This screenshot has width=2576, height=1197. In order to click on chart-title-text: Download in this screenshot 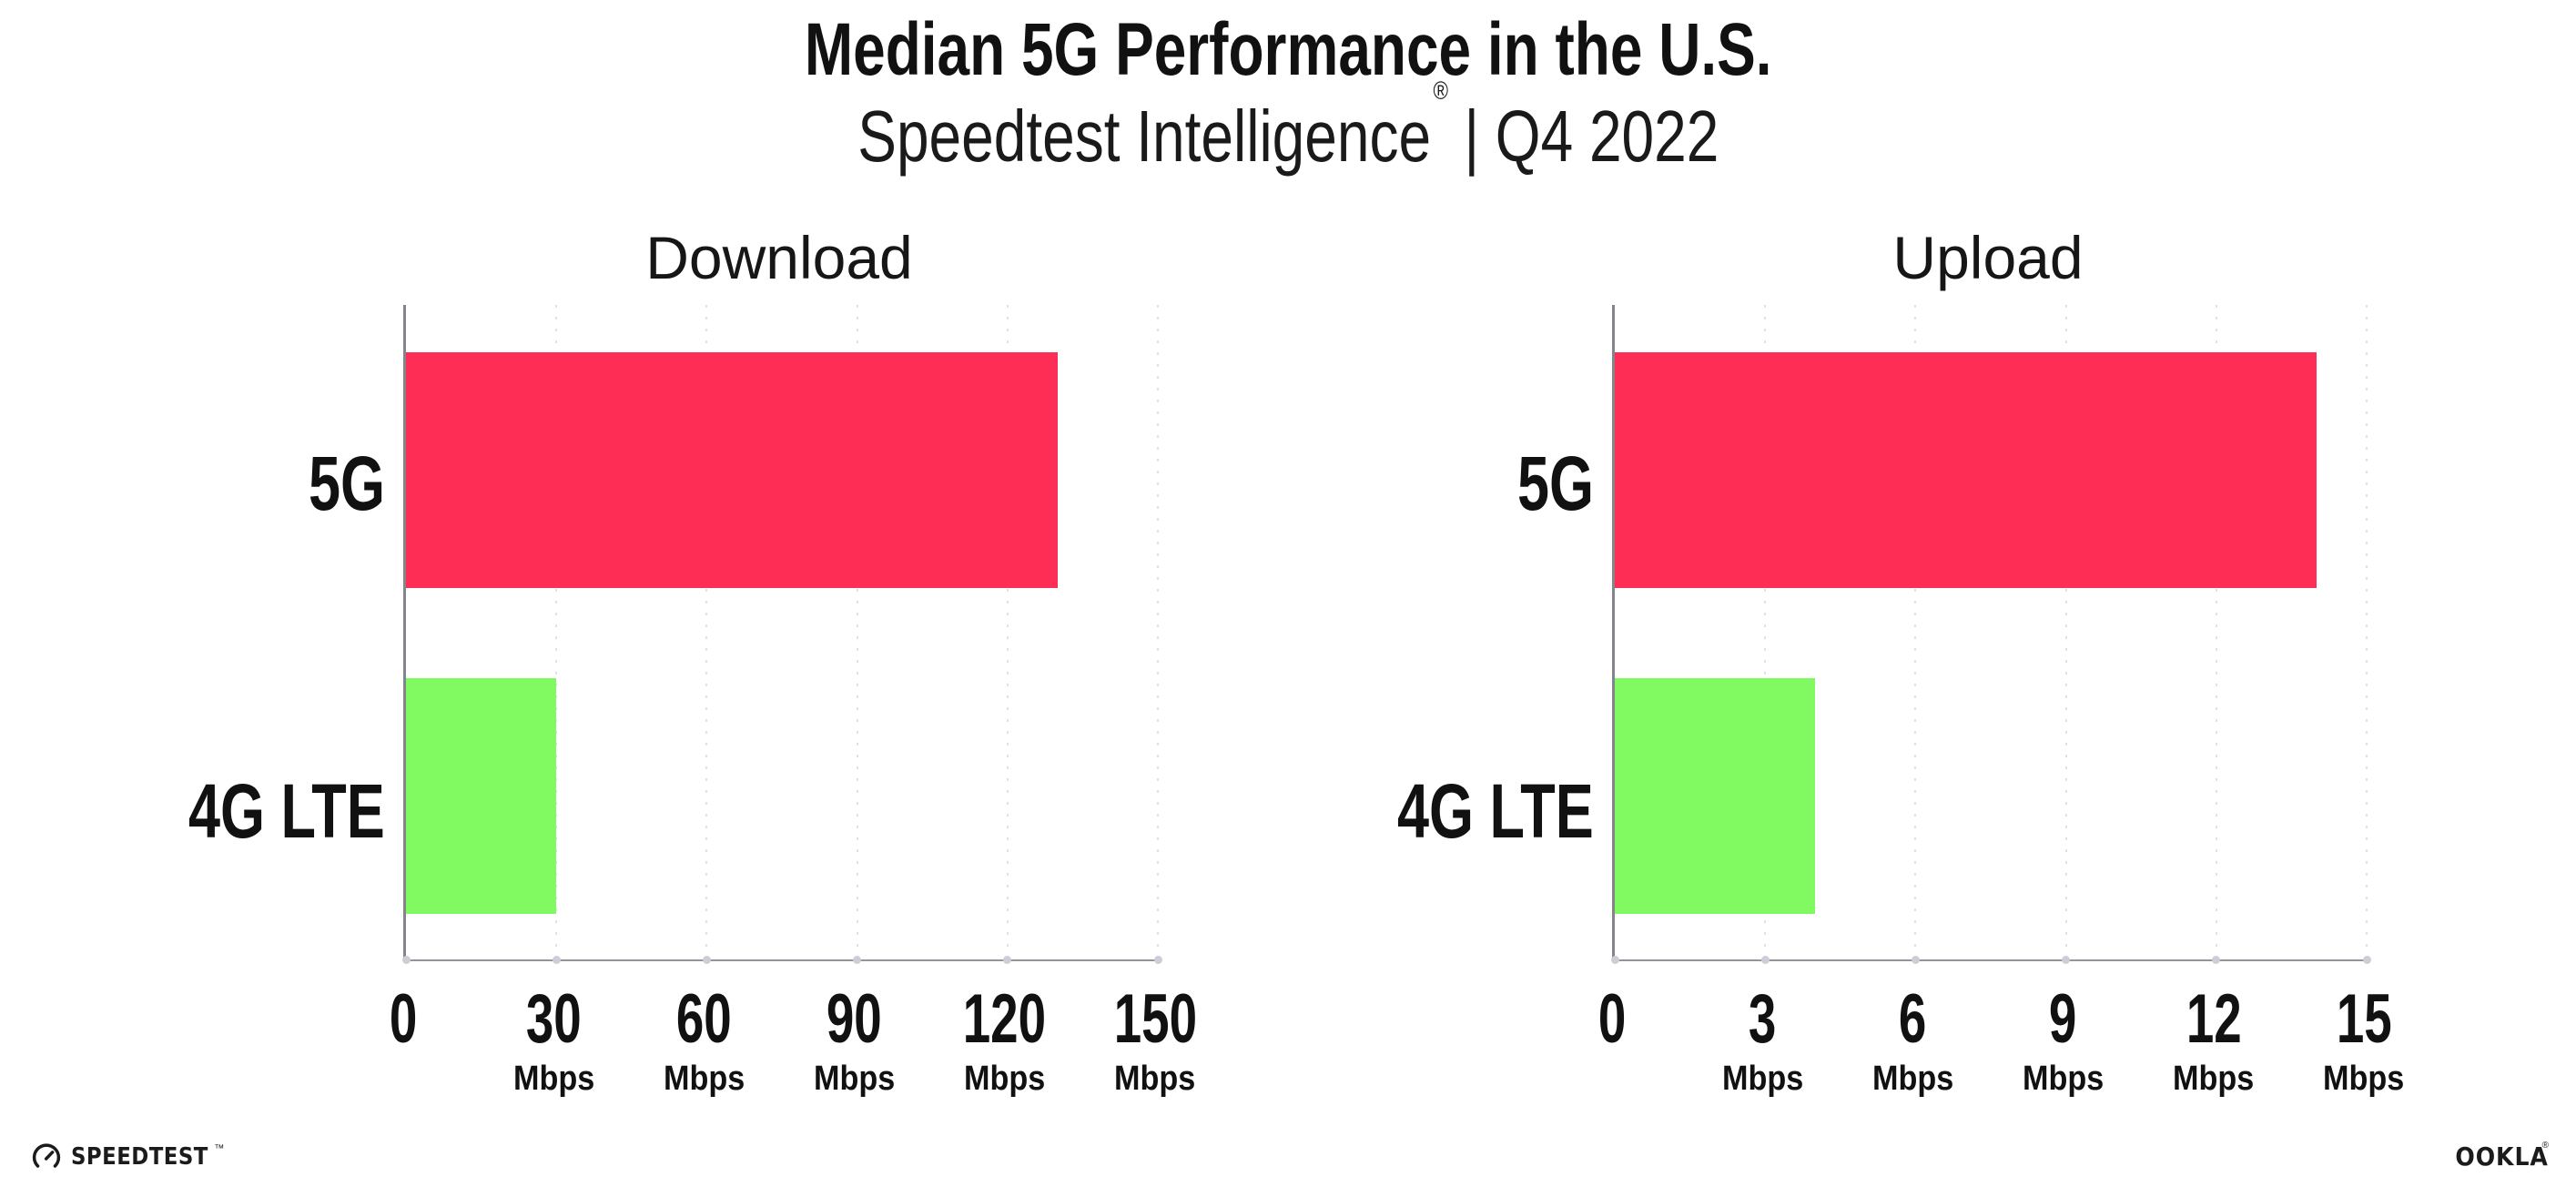, I will do `click(779, 258)`.